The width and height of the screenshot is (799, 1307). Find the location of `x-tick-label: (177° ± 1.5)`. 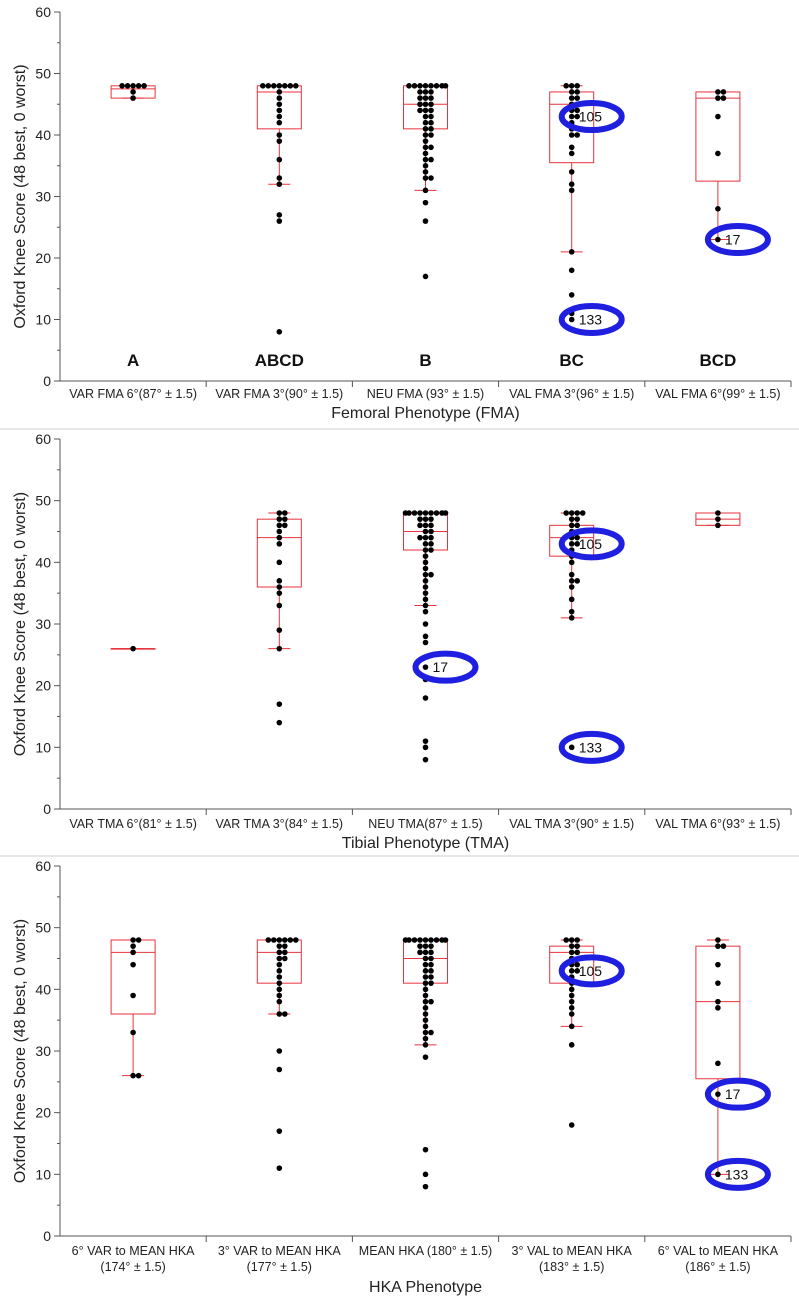

x-tick-label: (177° ± 1.5) is located at coordinates (279, 1267).